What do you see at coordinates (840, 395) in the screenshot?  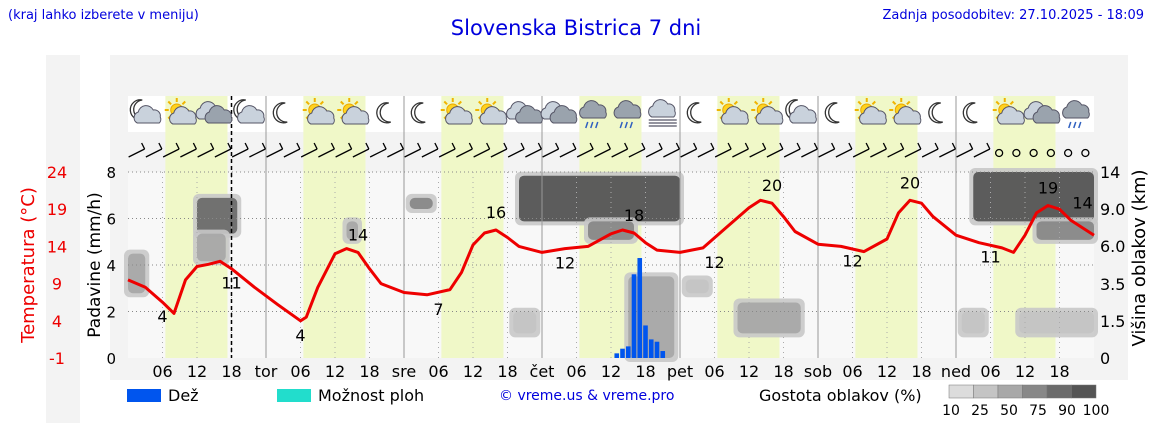 I see `legend-density-label: Gostota oblakov (%)` at bounding box center [840, 395].